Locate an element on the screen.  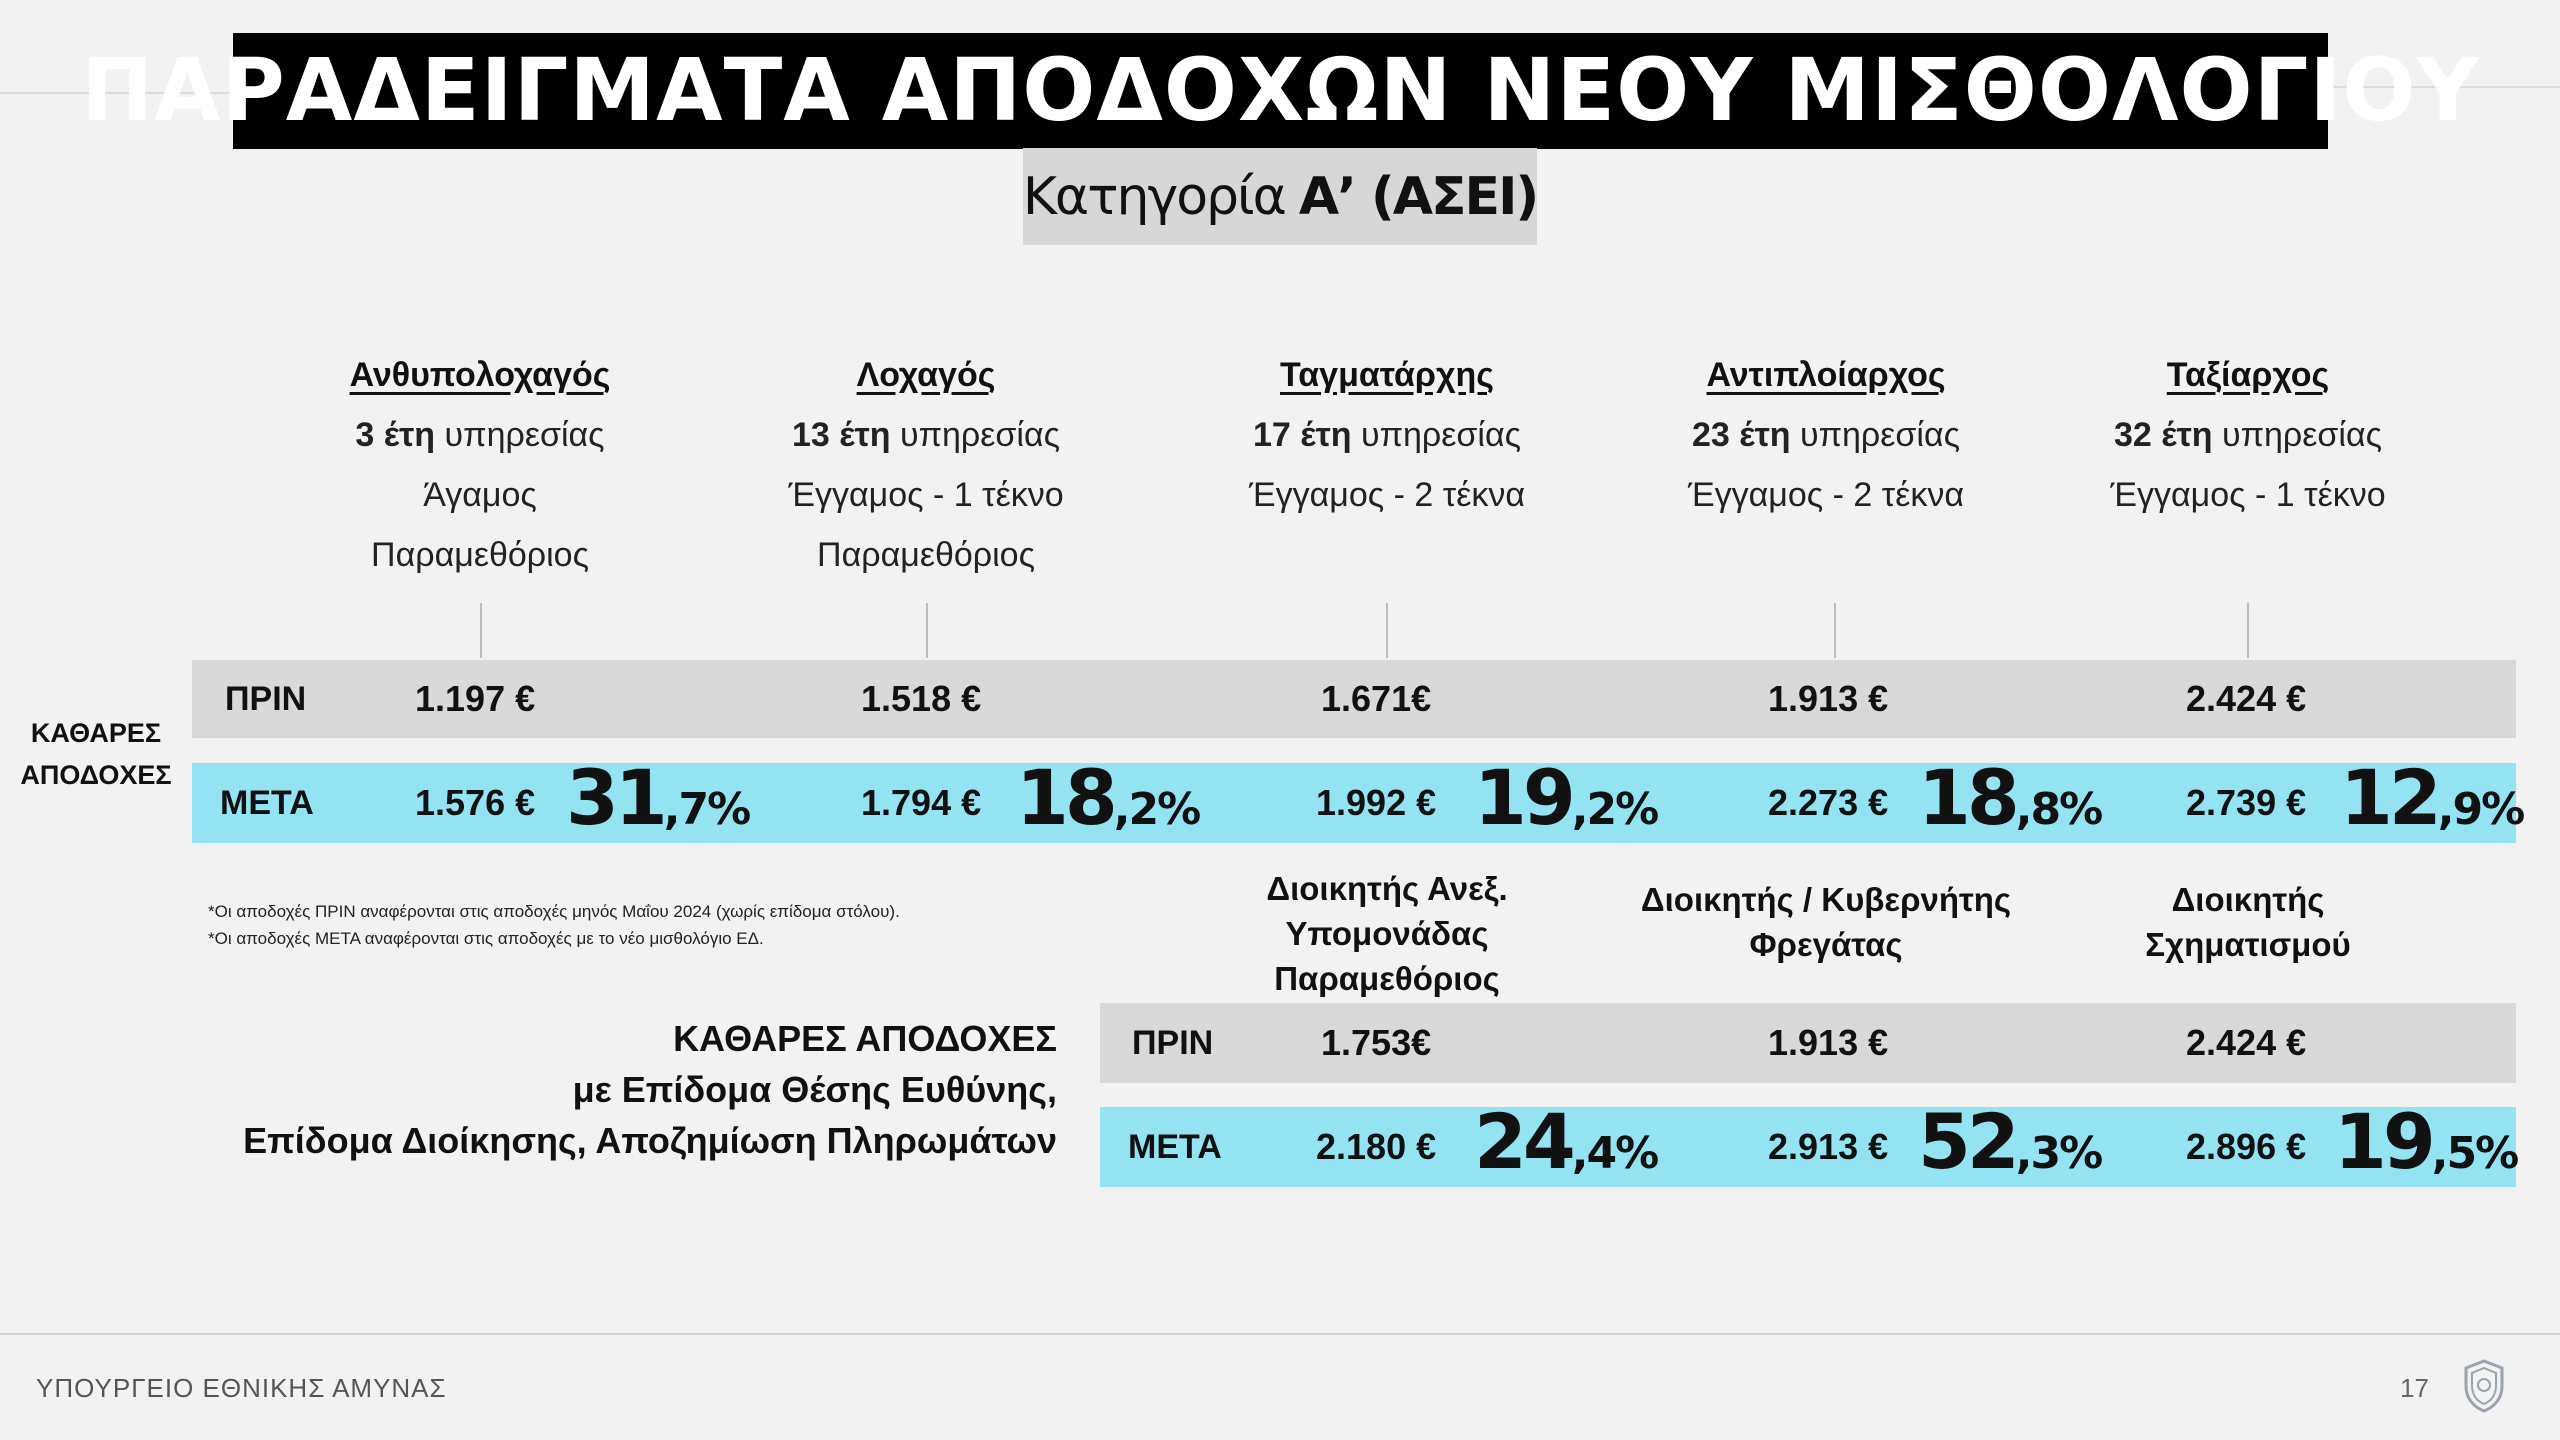
rank-service-years: 23 έτη υπηρεσίας is located at coordinates (1826, 435).